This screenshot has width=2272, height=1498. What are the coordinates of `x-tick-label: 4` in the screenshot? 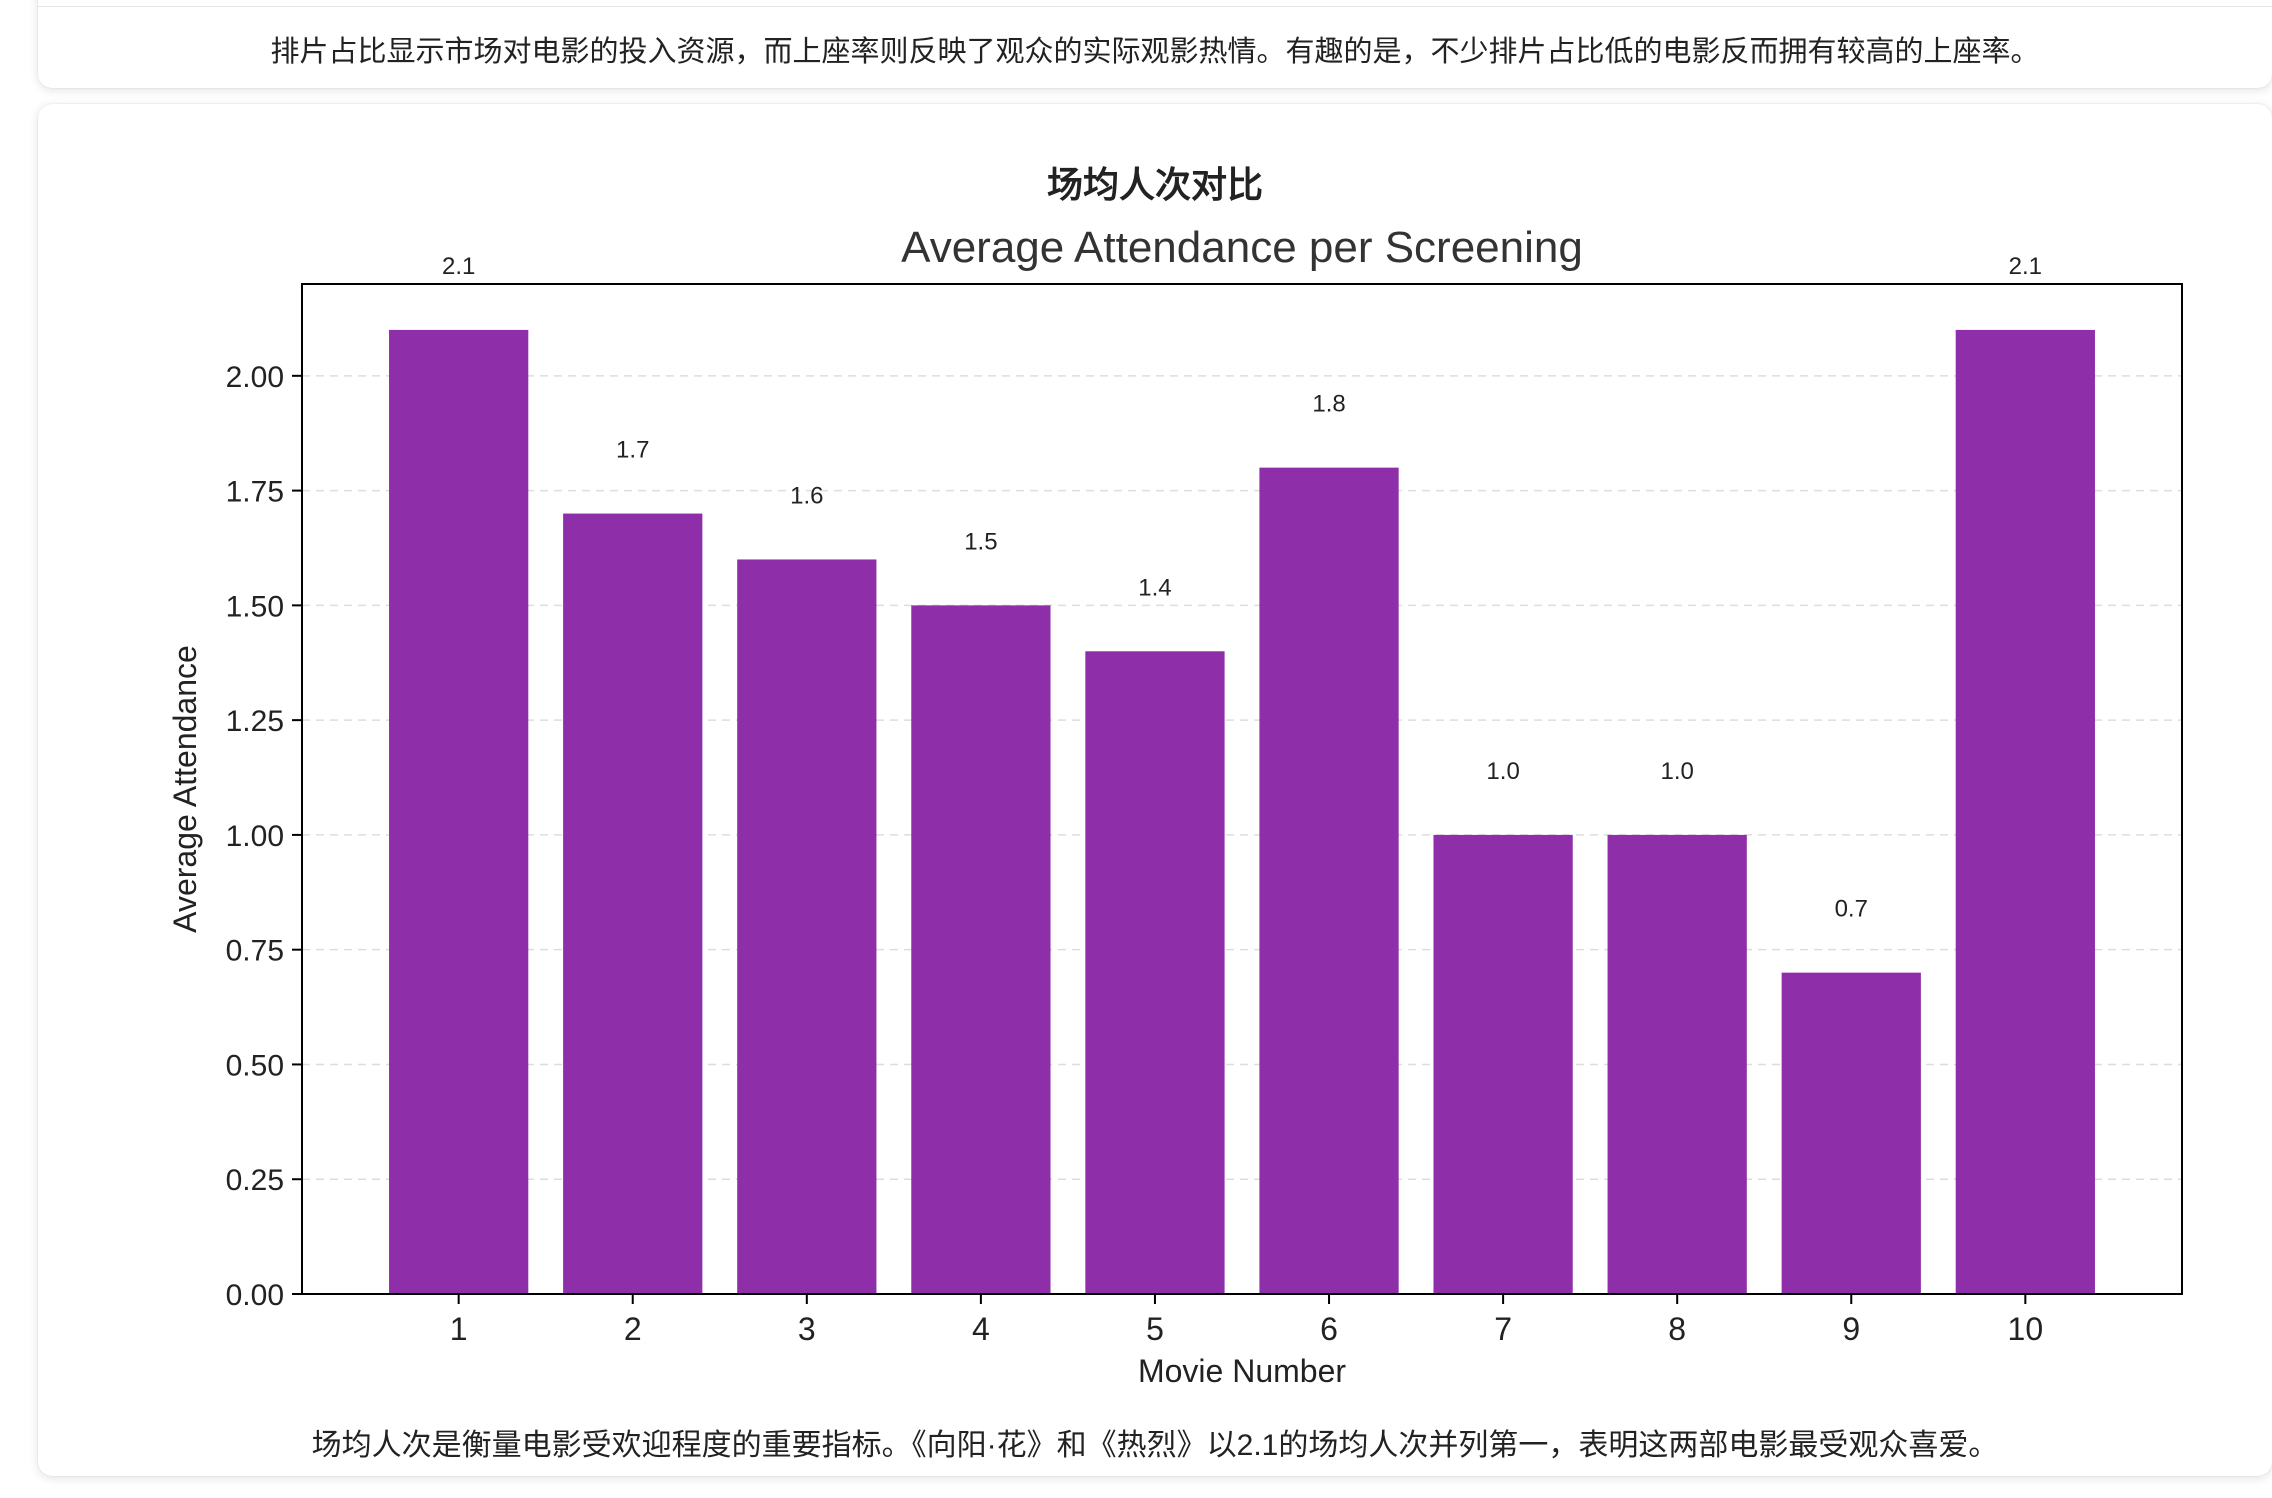 It's located at (981, 1329).